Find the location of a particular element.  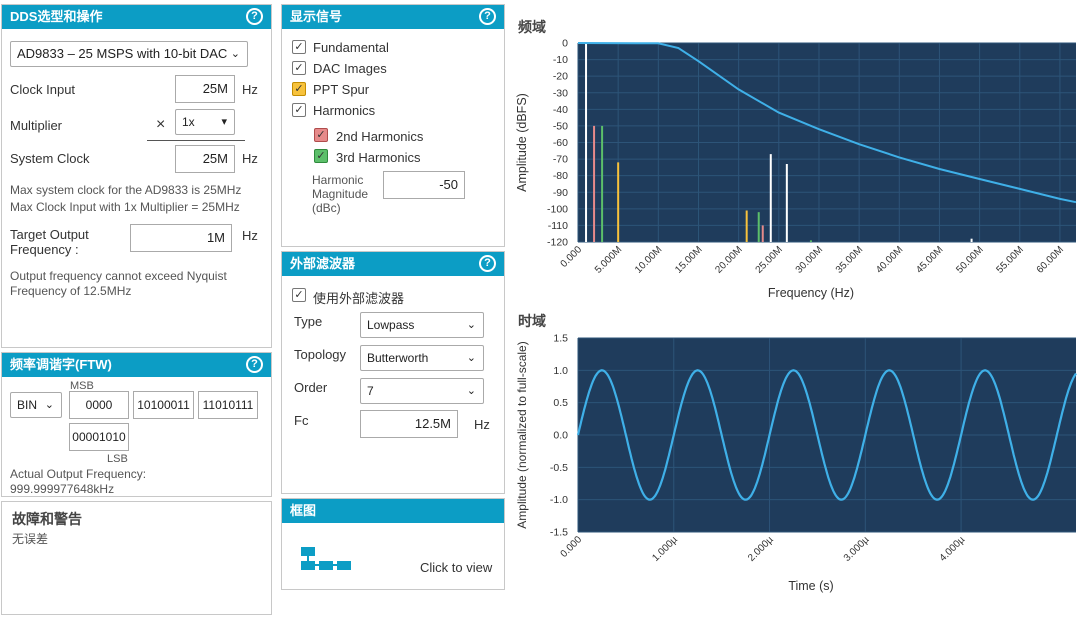

clock-input-field: 25M is located at coordinates (205, 89).